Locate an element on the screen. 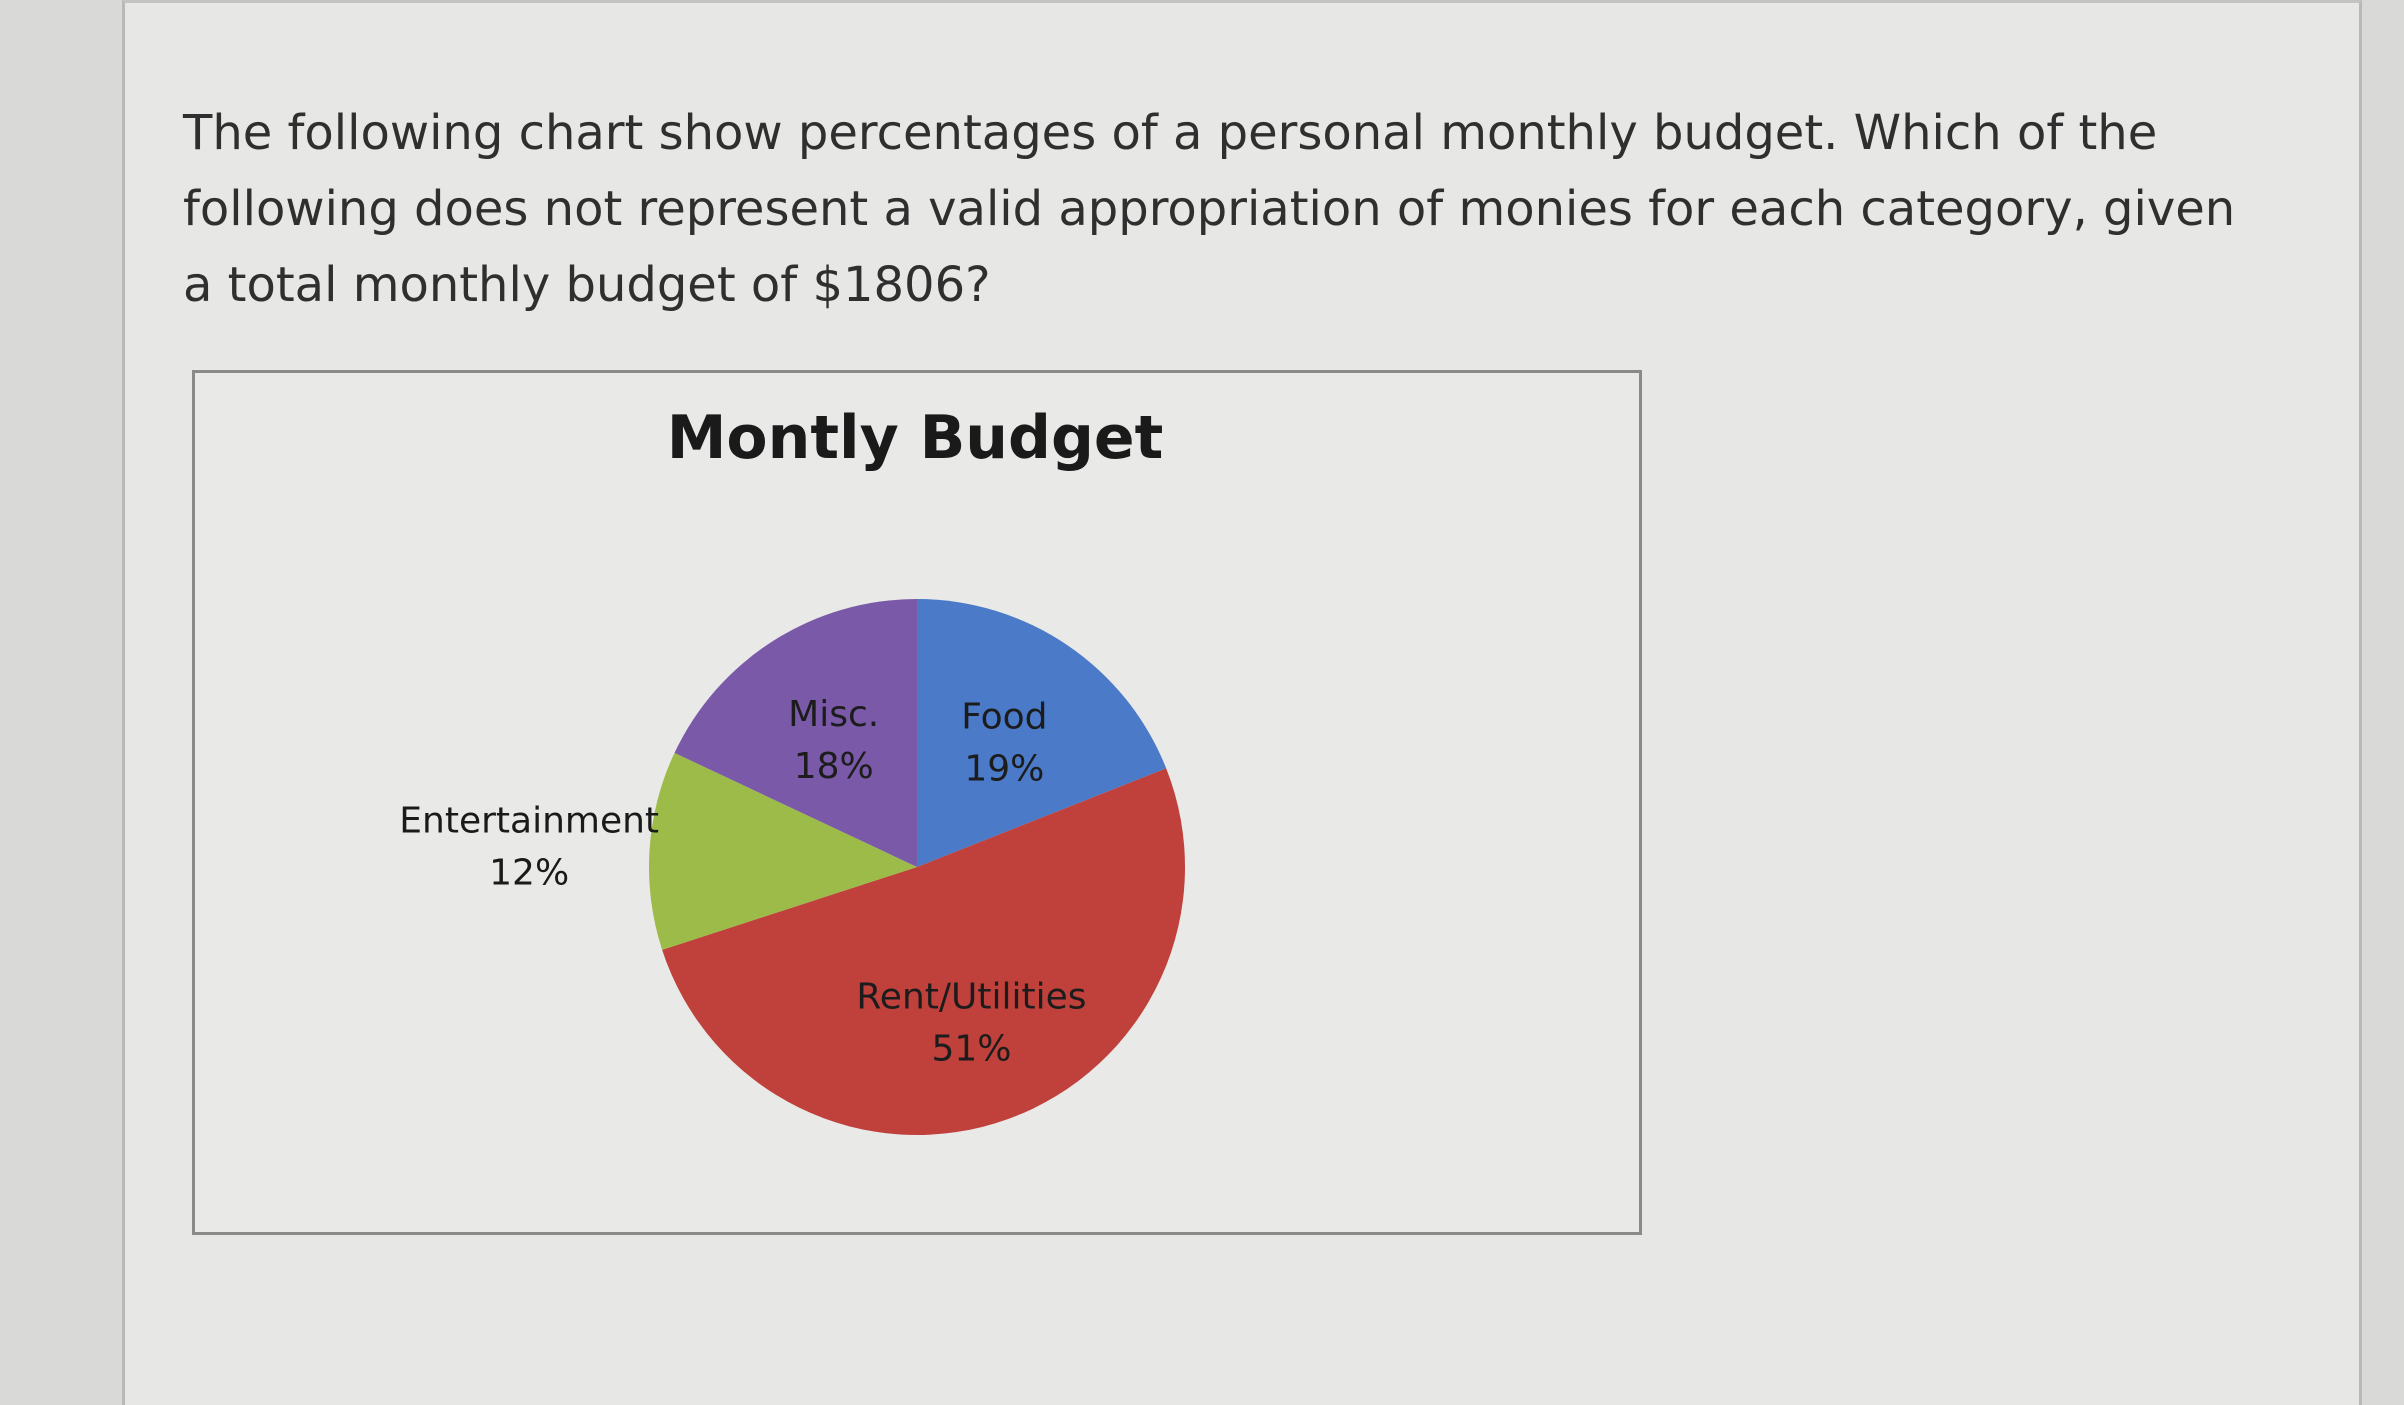 The width and height of the screenshot is (2404, 1405). pie-slices is located at coordinates (917, 867).